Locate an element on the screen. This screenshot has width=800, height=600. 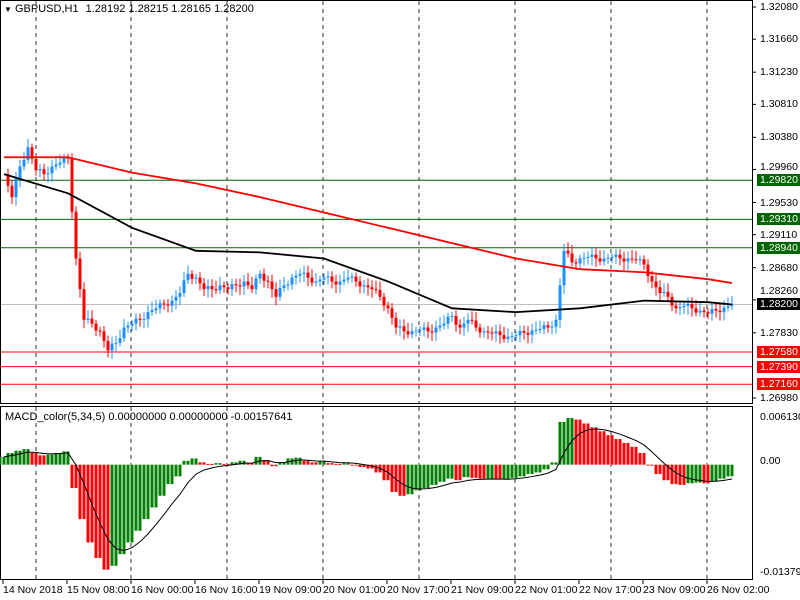
time-axis-label: 26 Nov 02:00 is located at coordinates (738, 590).